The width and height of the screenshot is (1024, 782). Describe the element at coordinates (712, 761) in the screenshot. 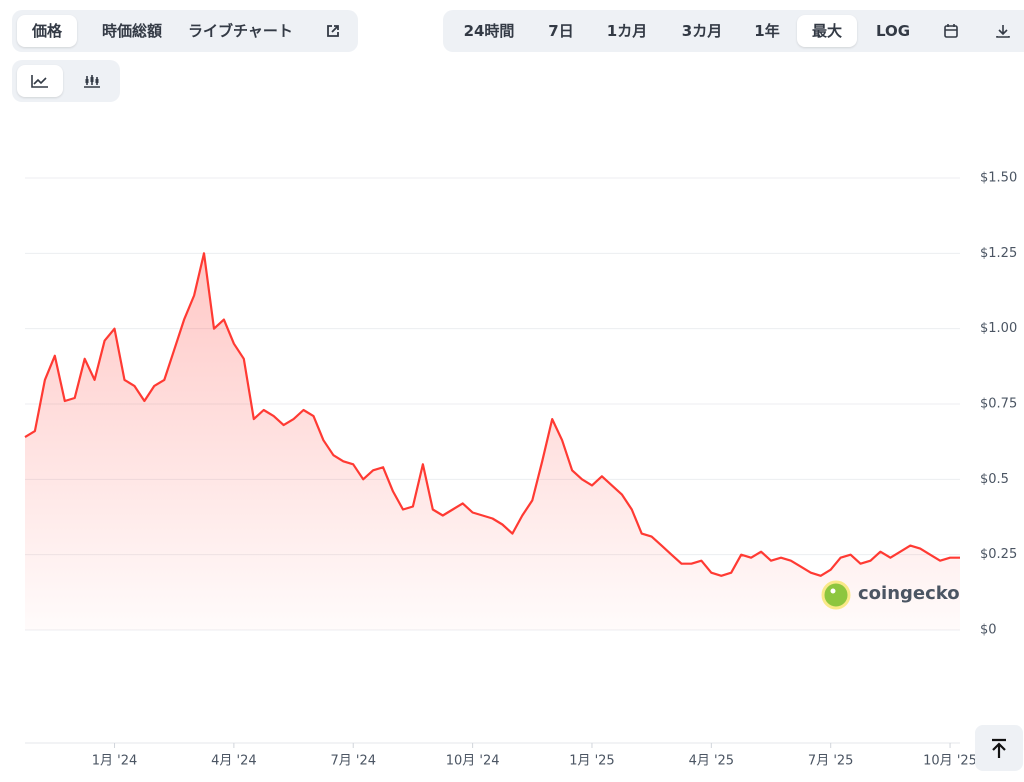

I see `x-tick-label: 4月 '25` at that location.